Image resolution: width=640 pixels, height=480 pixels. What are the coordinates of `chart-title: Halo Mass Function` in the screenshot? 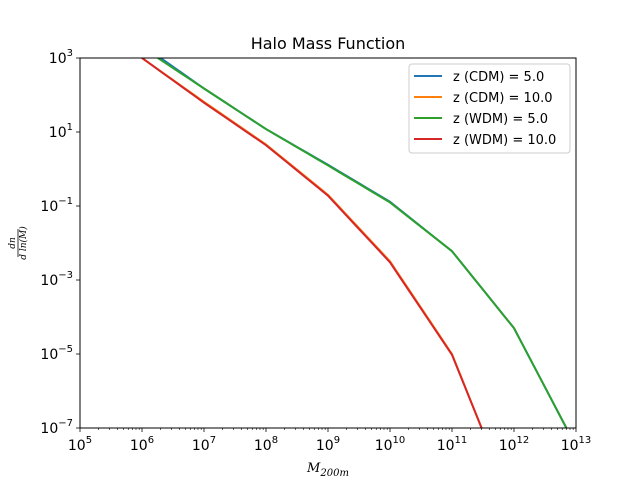 It's located at (328, 43).